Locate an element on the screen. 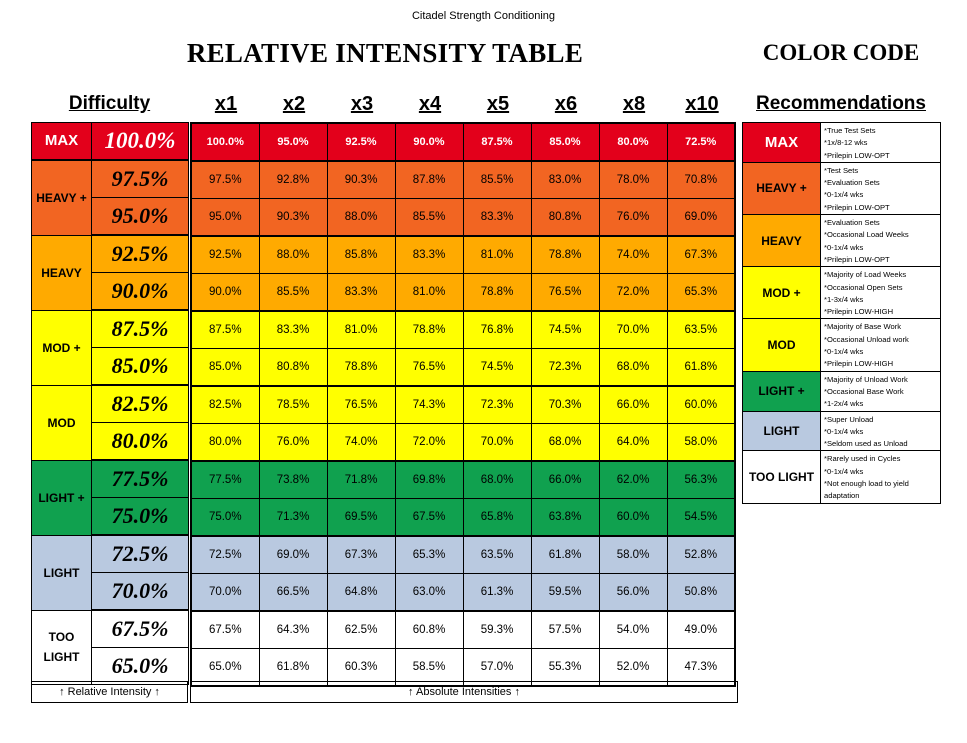 The image size is (967, 743). abs-cell: 92.5% is located at coordinates (225, 254).